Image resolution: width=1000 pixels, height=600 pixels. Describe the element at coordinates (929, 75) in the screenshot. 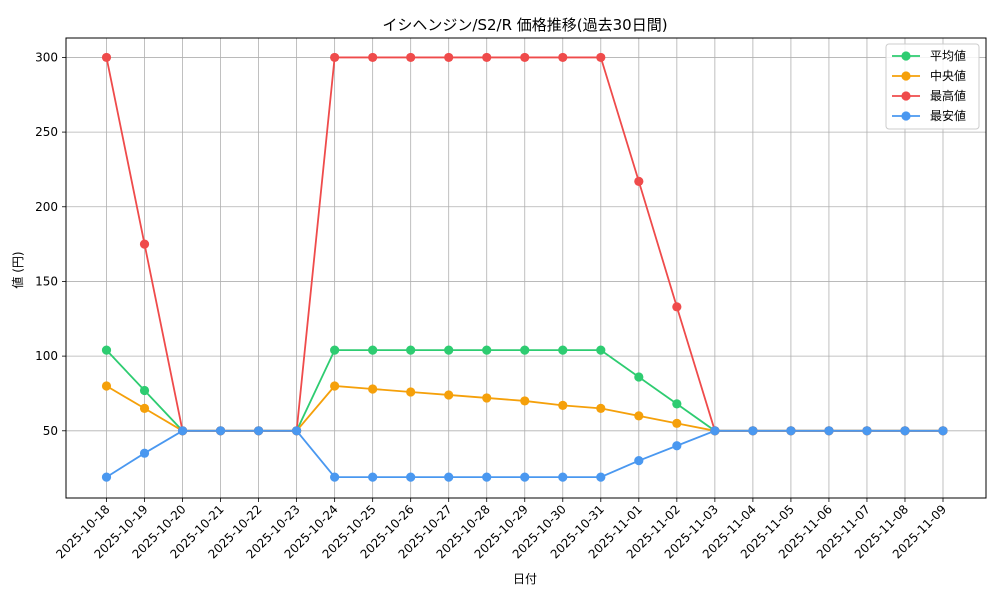

I see `legend-item: 中央値` at that location.